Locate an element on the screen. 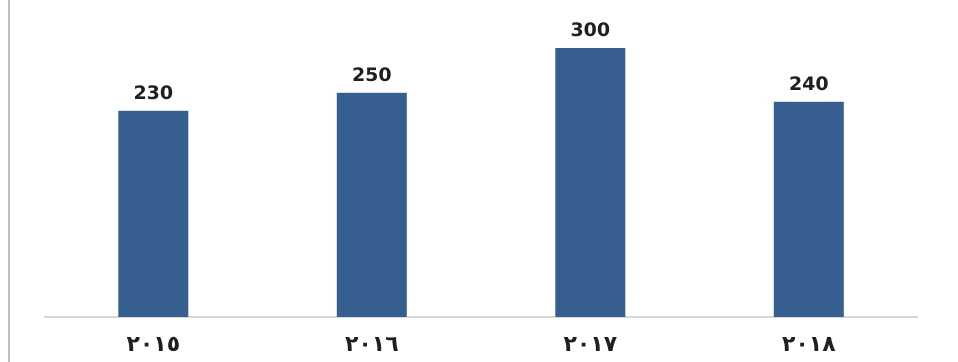 This screenshot has width=958, height=362. data-label-1: 250 is located at coordinates (372, 75).